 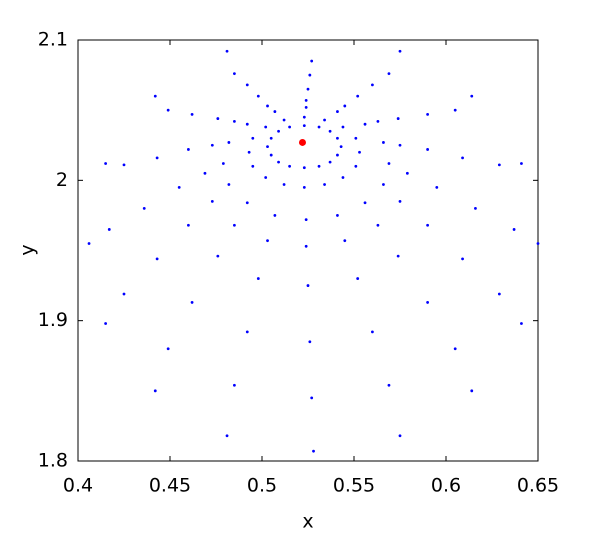 I want to click on x-tick-label: 0.4, so click(x=78, y=486).